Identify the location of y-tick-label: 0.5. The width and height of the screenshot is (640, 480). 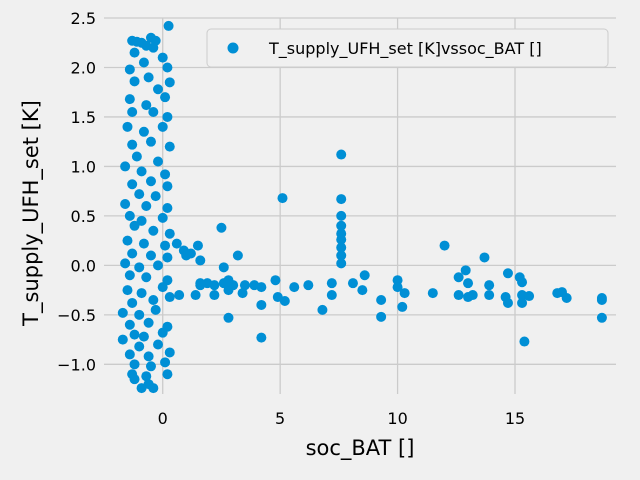
(83, 216).